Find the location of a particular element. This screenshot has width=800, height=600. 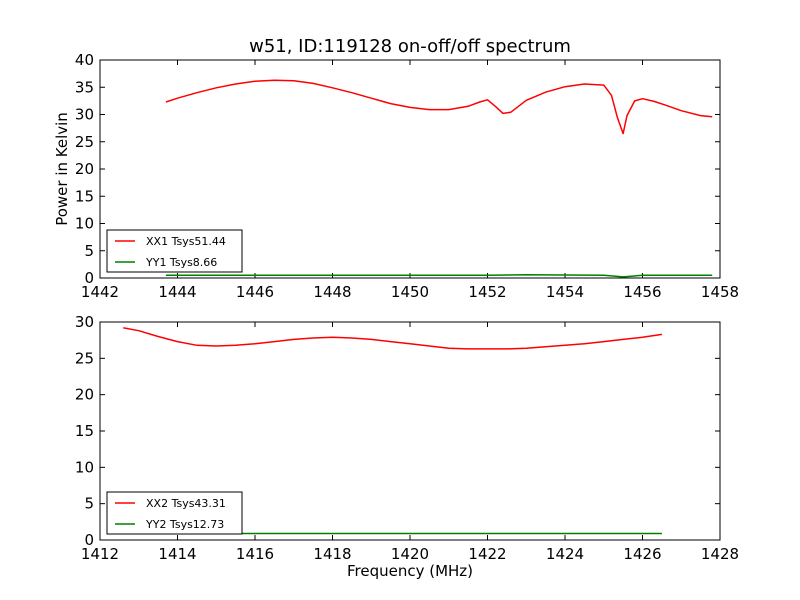

x-tick-label: 1416 is located at coordinates (255, 554).